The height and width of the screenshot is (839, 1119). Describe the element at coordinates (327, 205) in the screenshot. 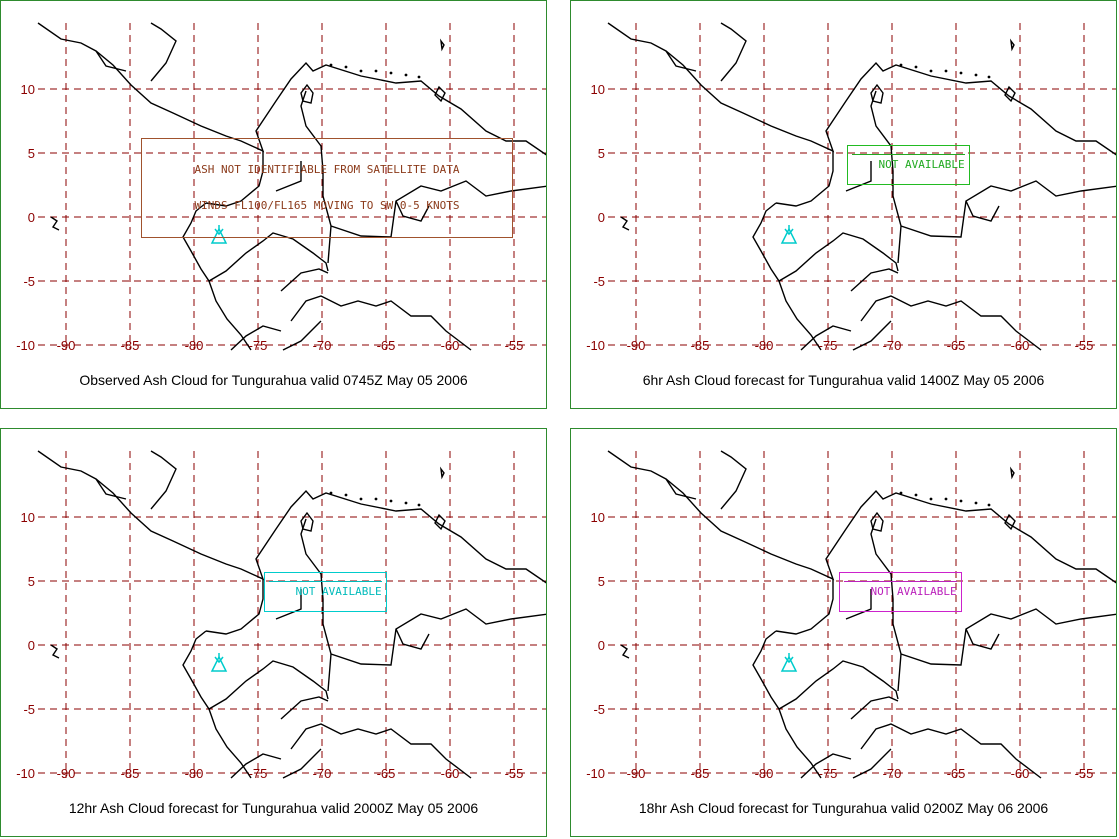

I see `ash-status-line-2: WINDS FL100/FL165 MOVING TO SW 0-5 KNOTS` at that location.